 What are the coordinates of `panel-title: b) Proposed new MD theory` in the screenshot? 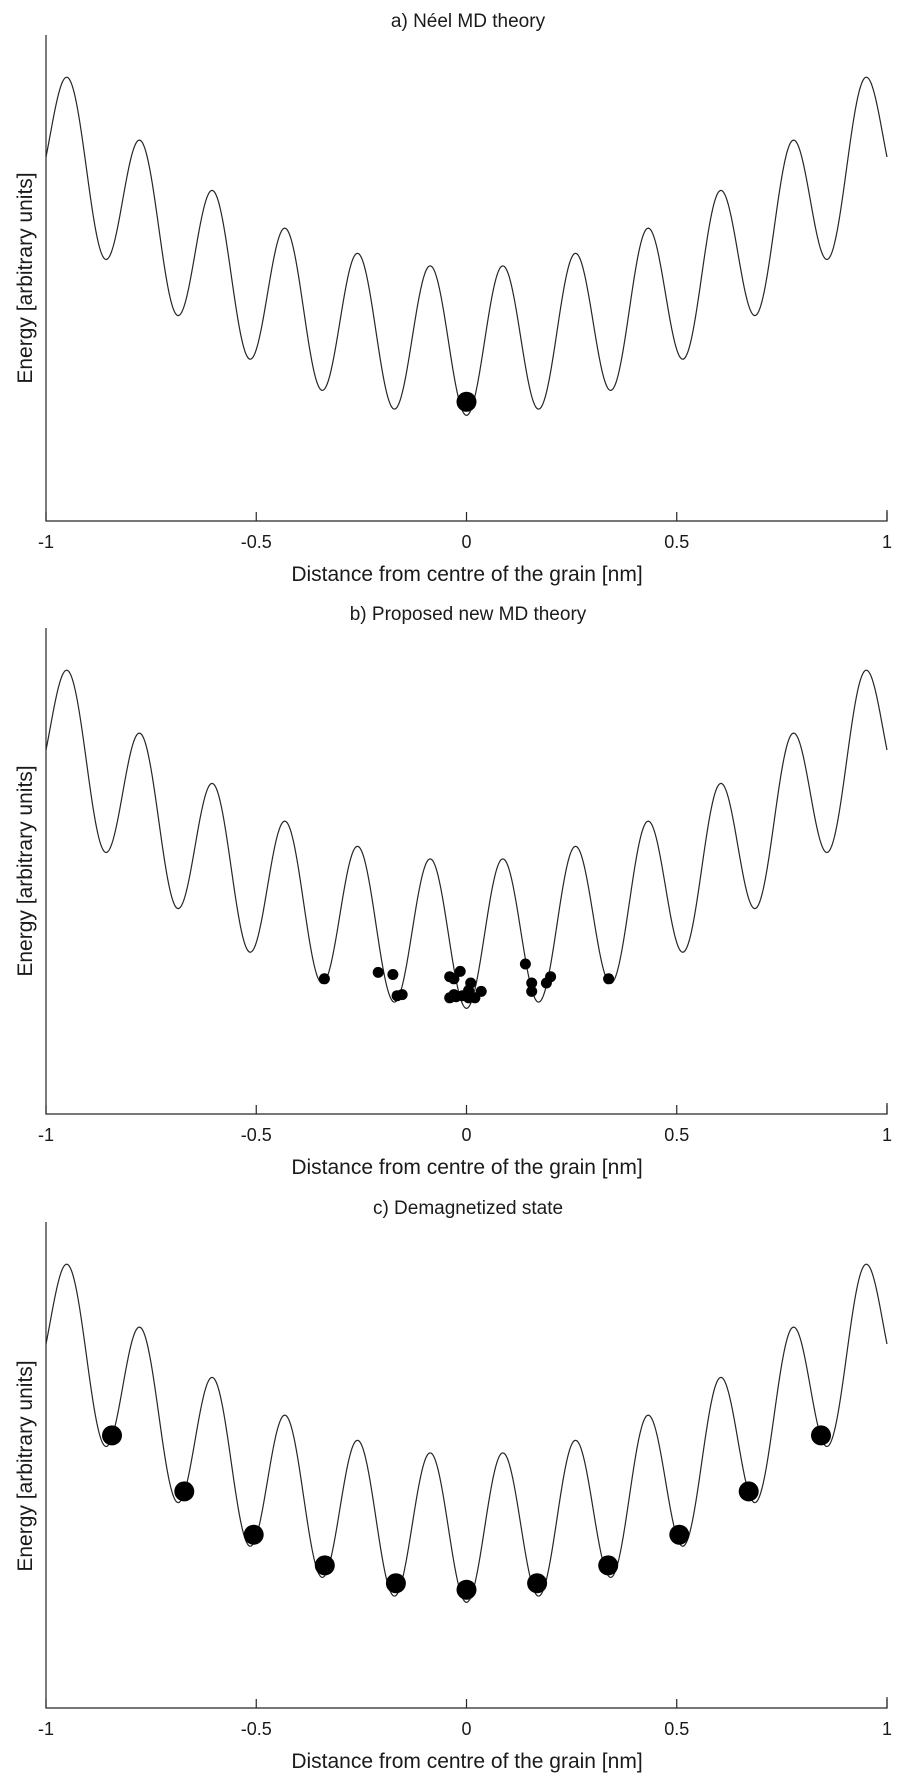 It's located at (468, 614).